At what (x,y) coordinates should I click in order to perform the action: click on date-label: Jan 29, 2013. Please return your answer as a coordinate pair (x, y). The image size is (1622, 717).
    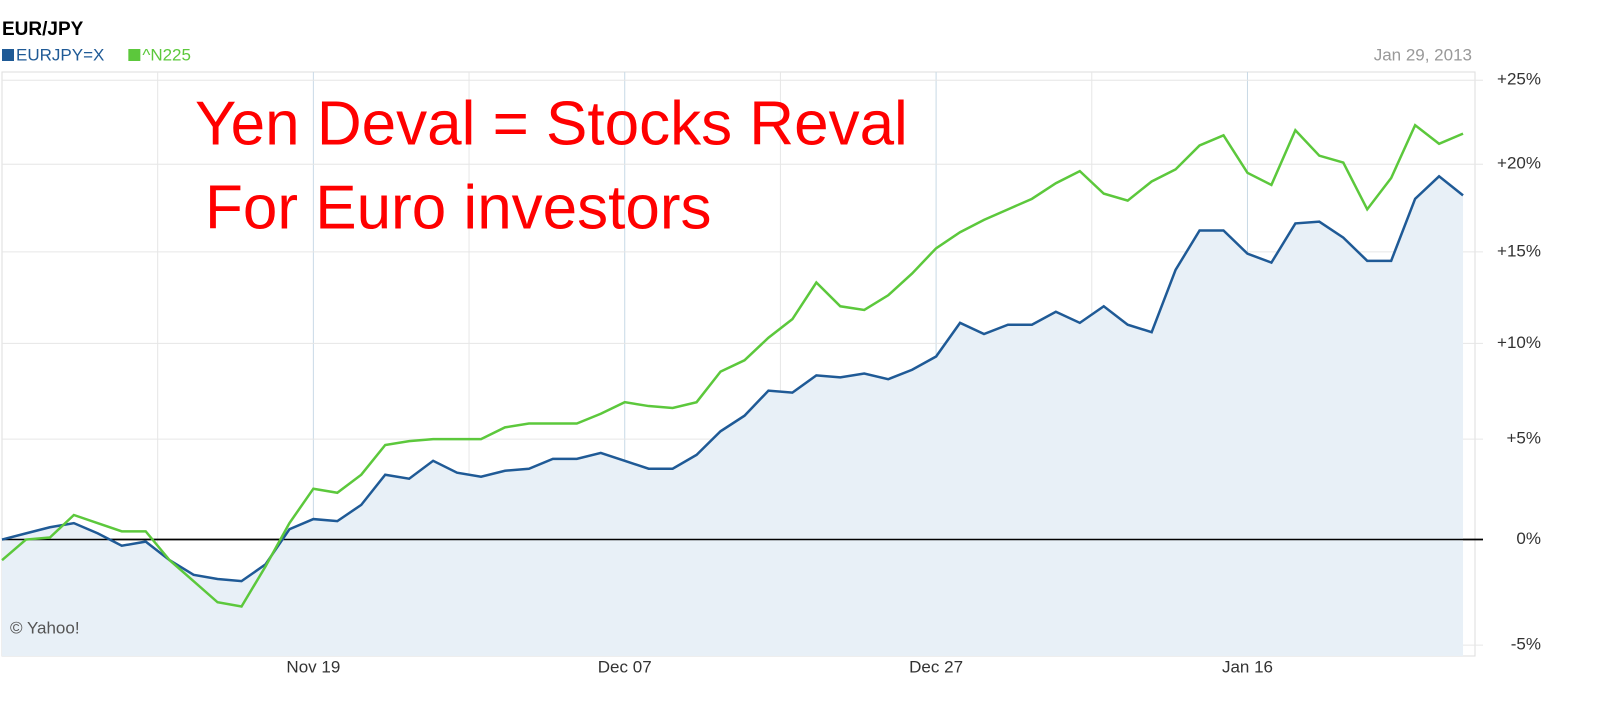
    Looking at the image, I should click on (1423, 54).